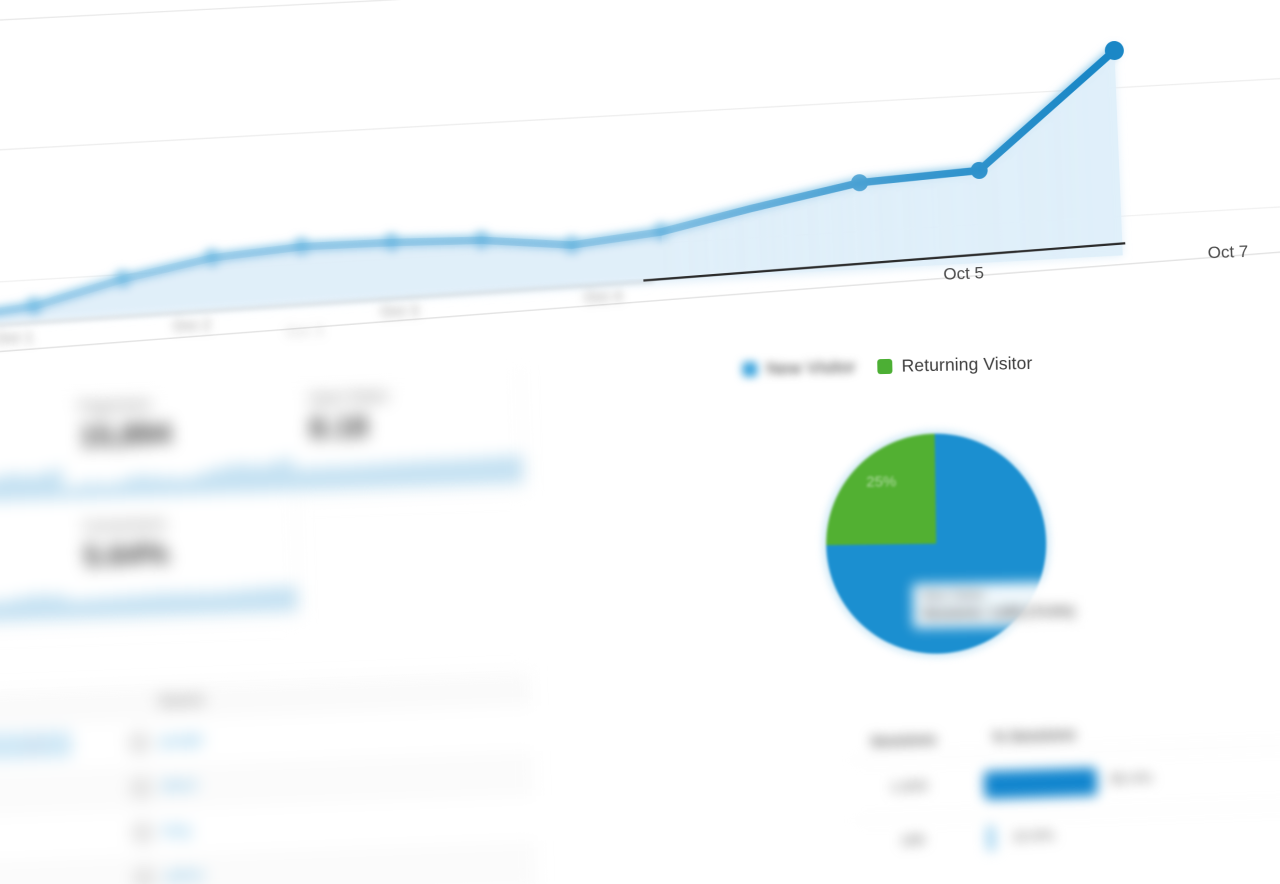  I want to click on x-tick-labels-blurred: Oct 1 Oct 2 Oct 3 Oct 4 Oct 3, so click(311, 317).